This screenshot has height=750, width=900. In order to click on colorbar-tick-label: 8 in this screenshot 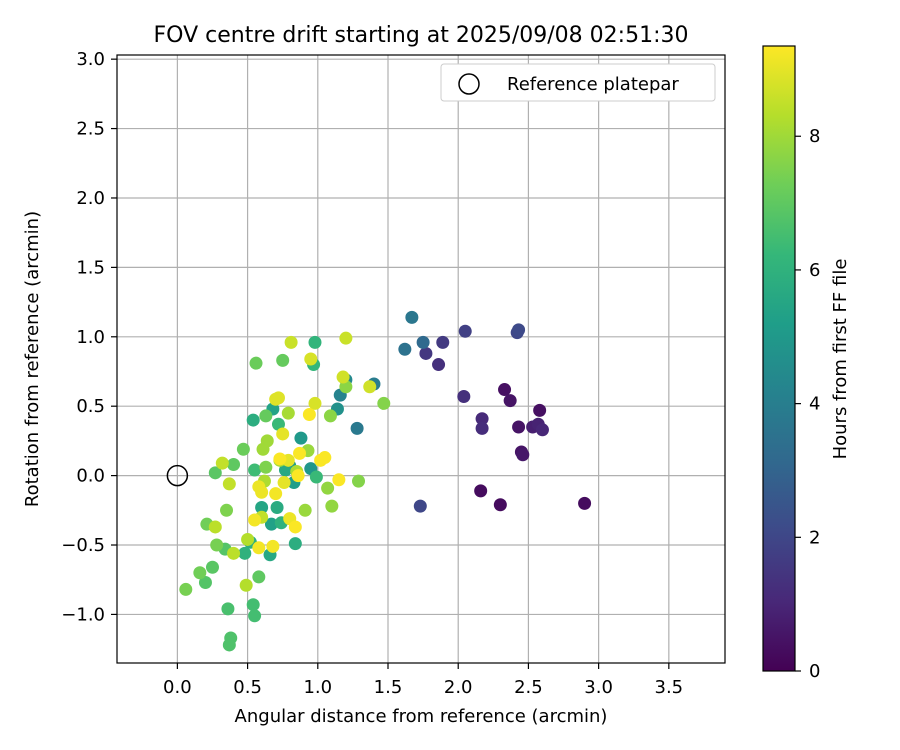, I will do `click(814, 136)`.